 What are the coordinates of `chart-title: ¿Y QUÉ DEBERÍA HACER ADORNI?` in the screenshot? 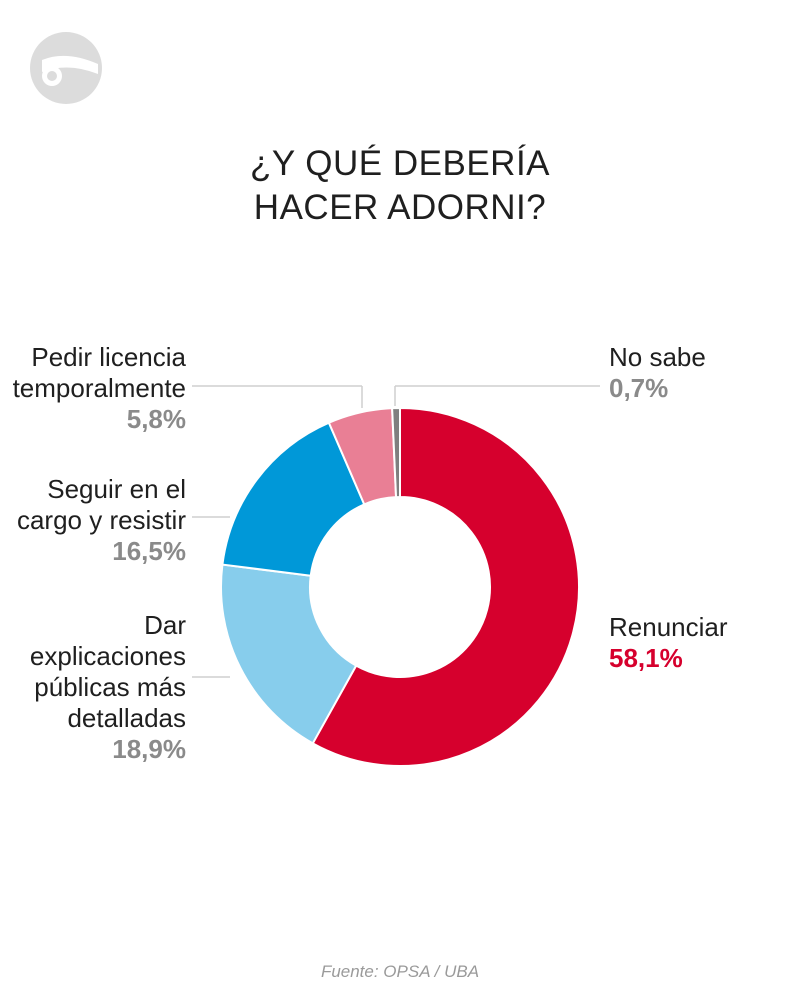 It's located at (400, 186).